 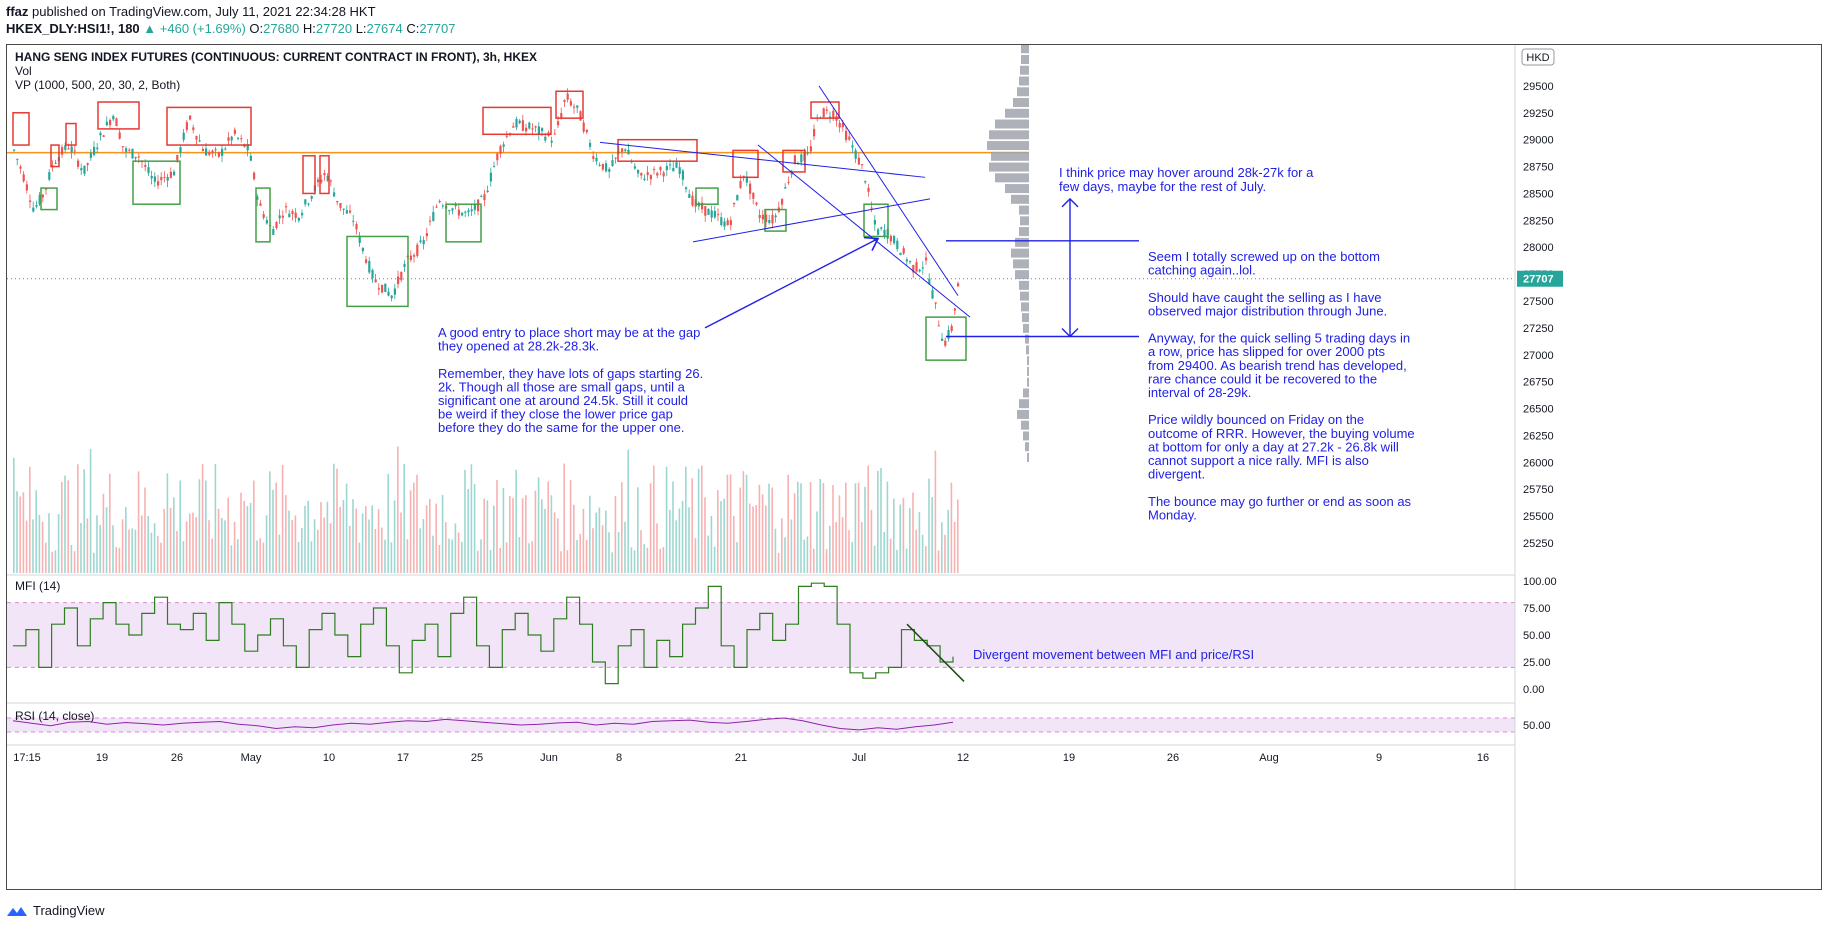 What do you see at coordinates (384, 28) in the screenshot?
I see `ohlc-low-value: 27674` at bounding box center [384, 28].